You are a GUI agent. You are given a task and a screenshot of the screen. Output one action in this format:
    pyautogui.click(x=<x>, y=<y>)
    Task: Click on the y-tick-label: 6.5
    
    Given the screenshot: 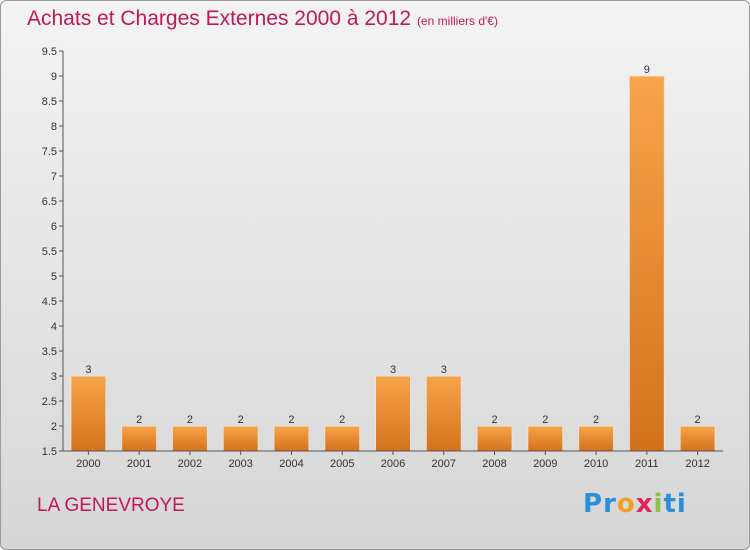 What is the action you would take?
    pyautogui.click(x=49, y=202)
    